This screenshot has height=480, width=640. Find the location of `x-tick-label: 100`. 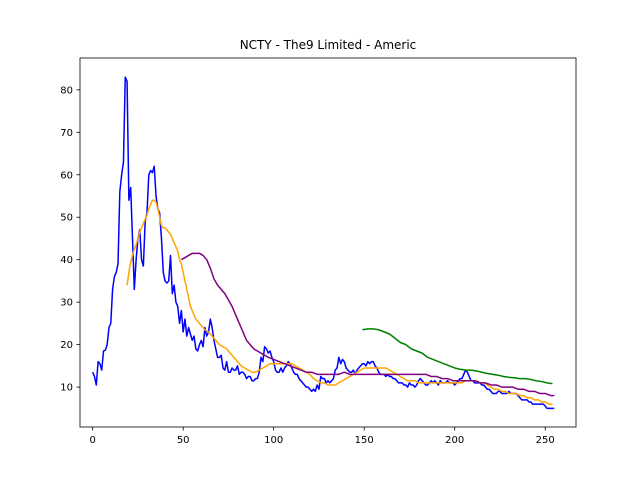

x-tick-label: 100 is located at coordinates (273, 440).